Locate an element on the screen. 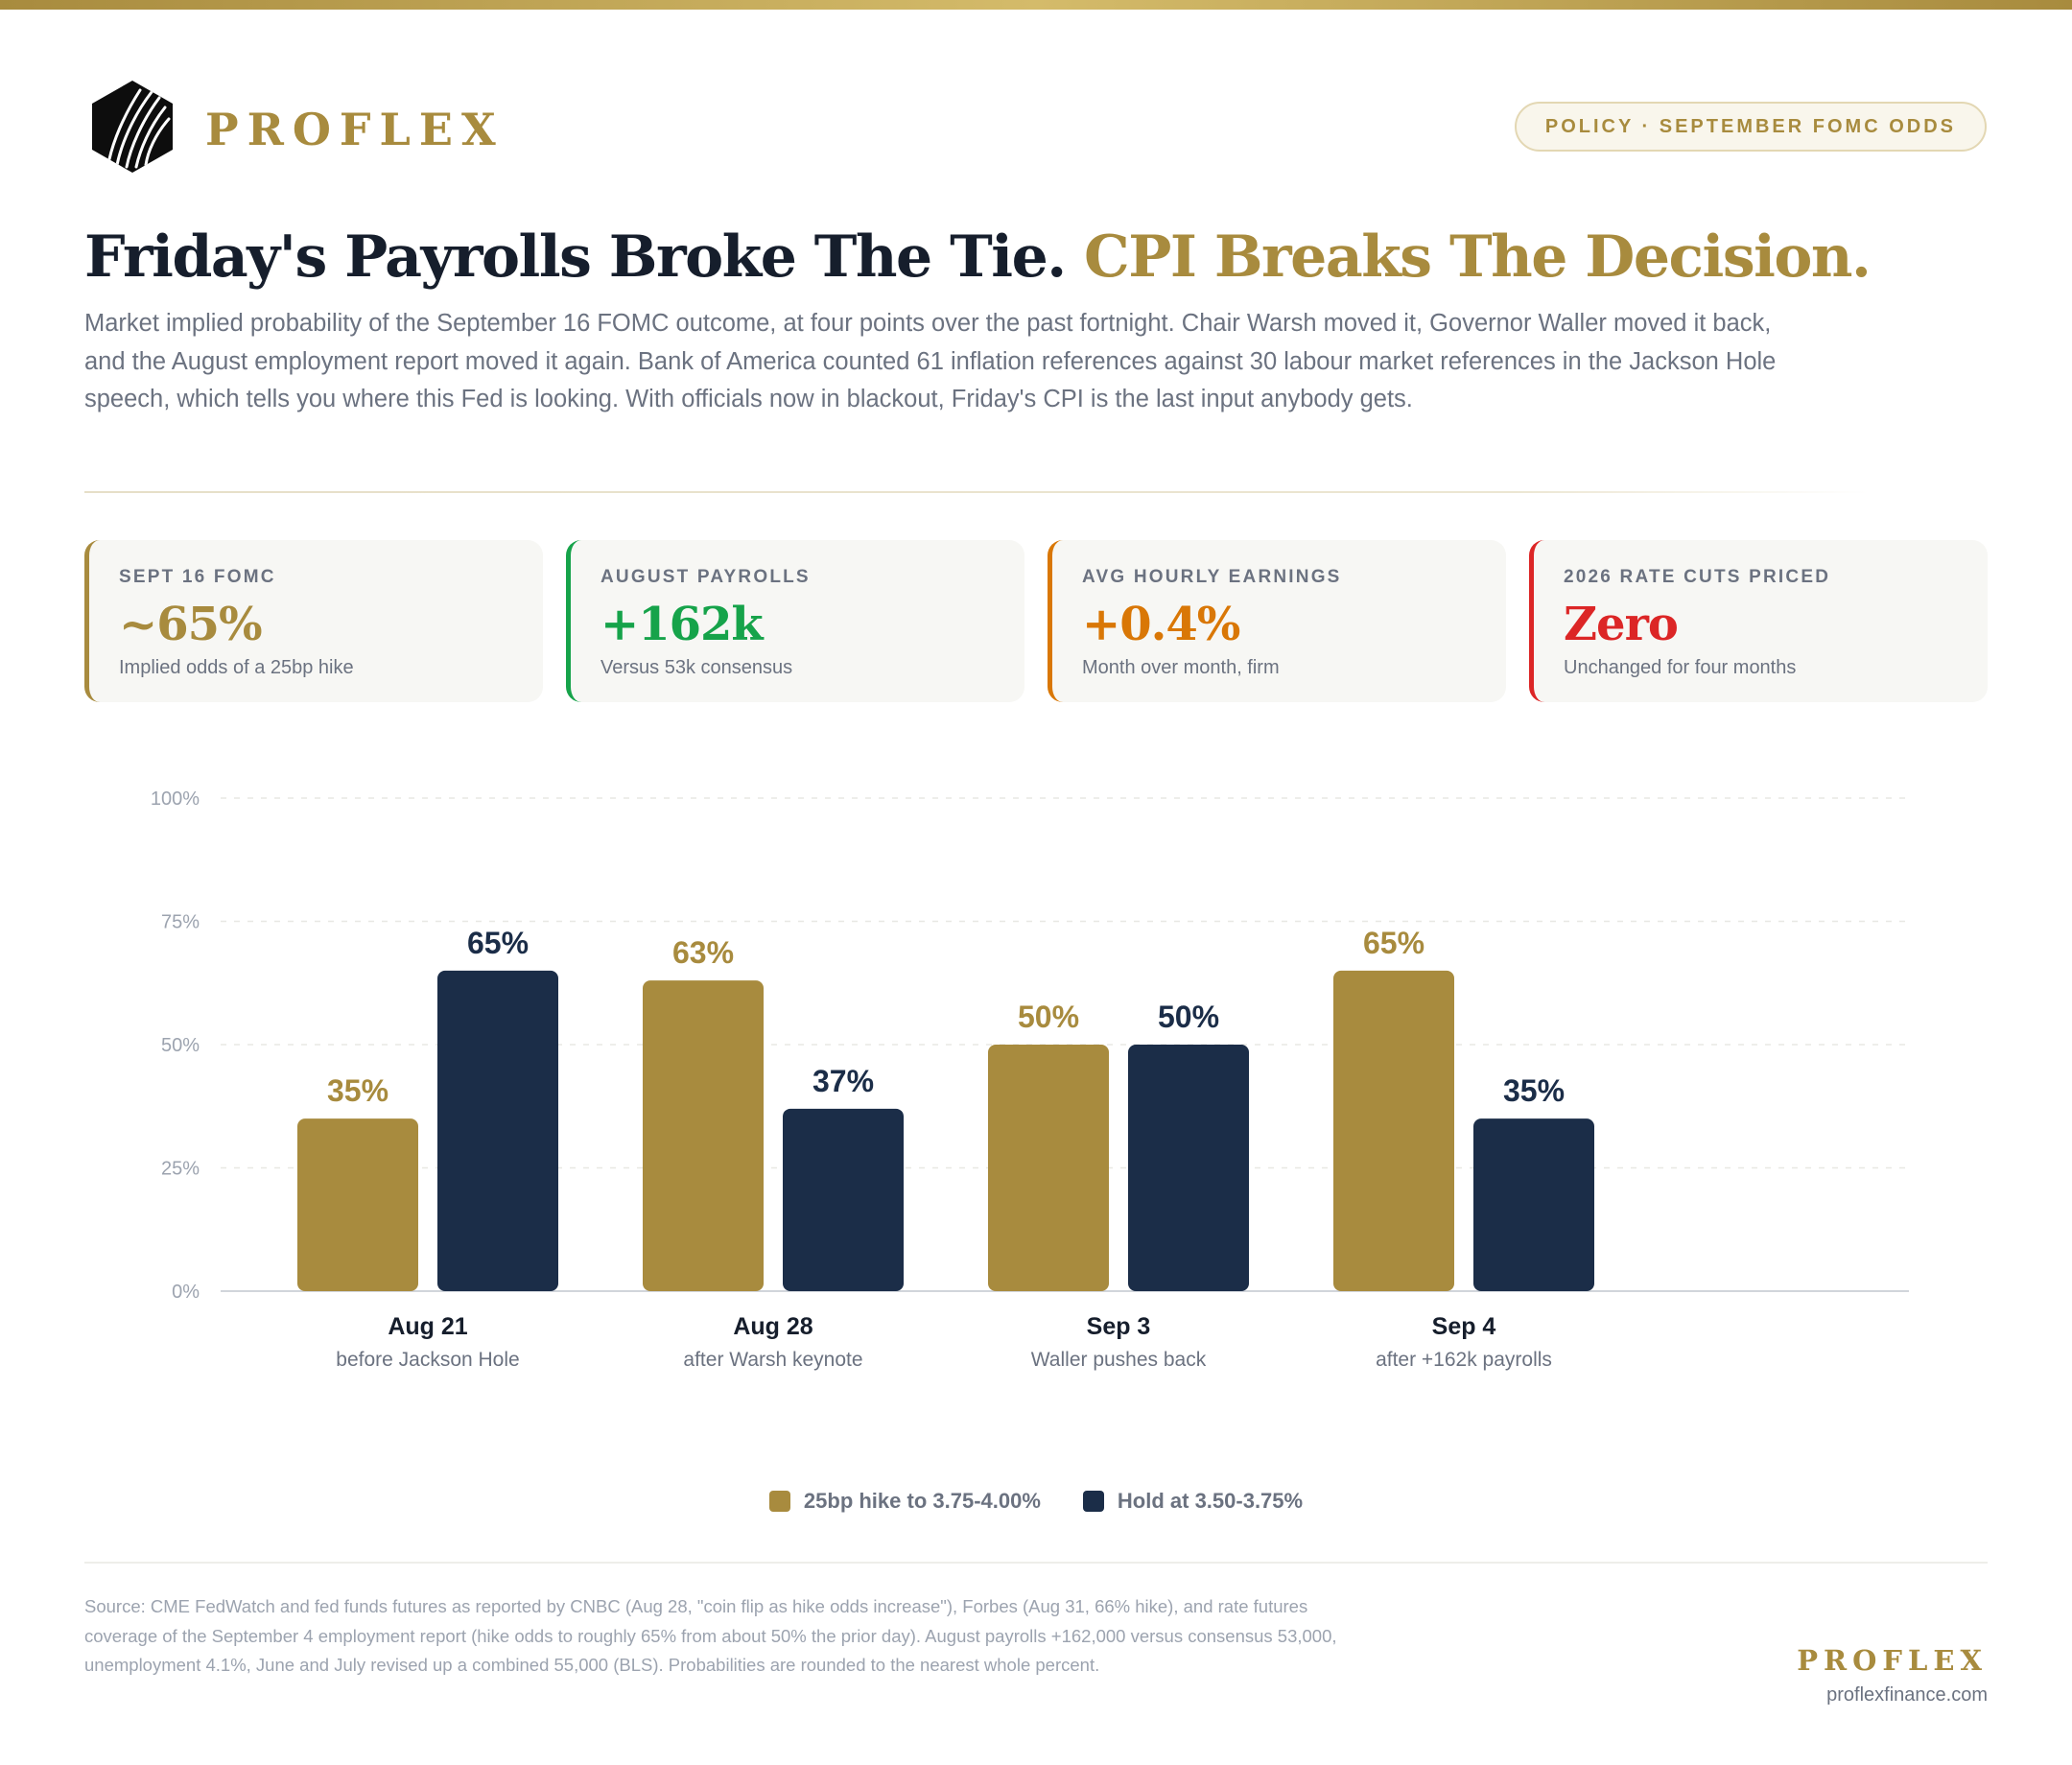  x-category-sublabel: Waller pushes back is located at coordinates (1119, 1360).